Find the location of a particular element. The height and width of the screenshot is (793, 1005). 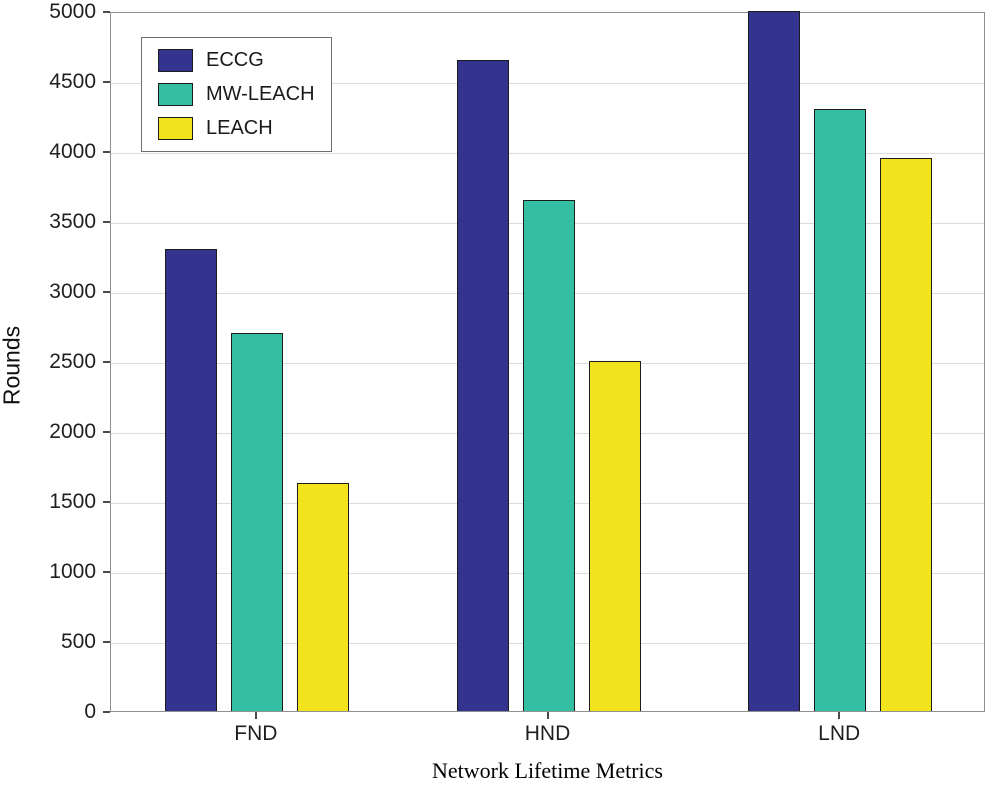

y-tick-label: 2500 is located at coordinates (72, 361).